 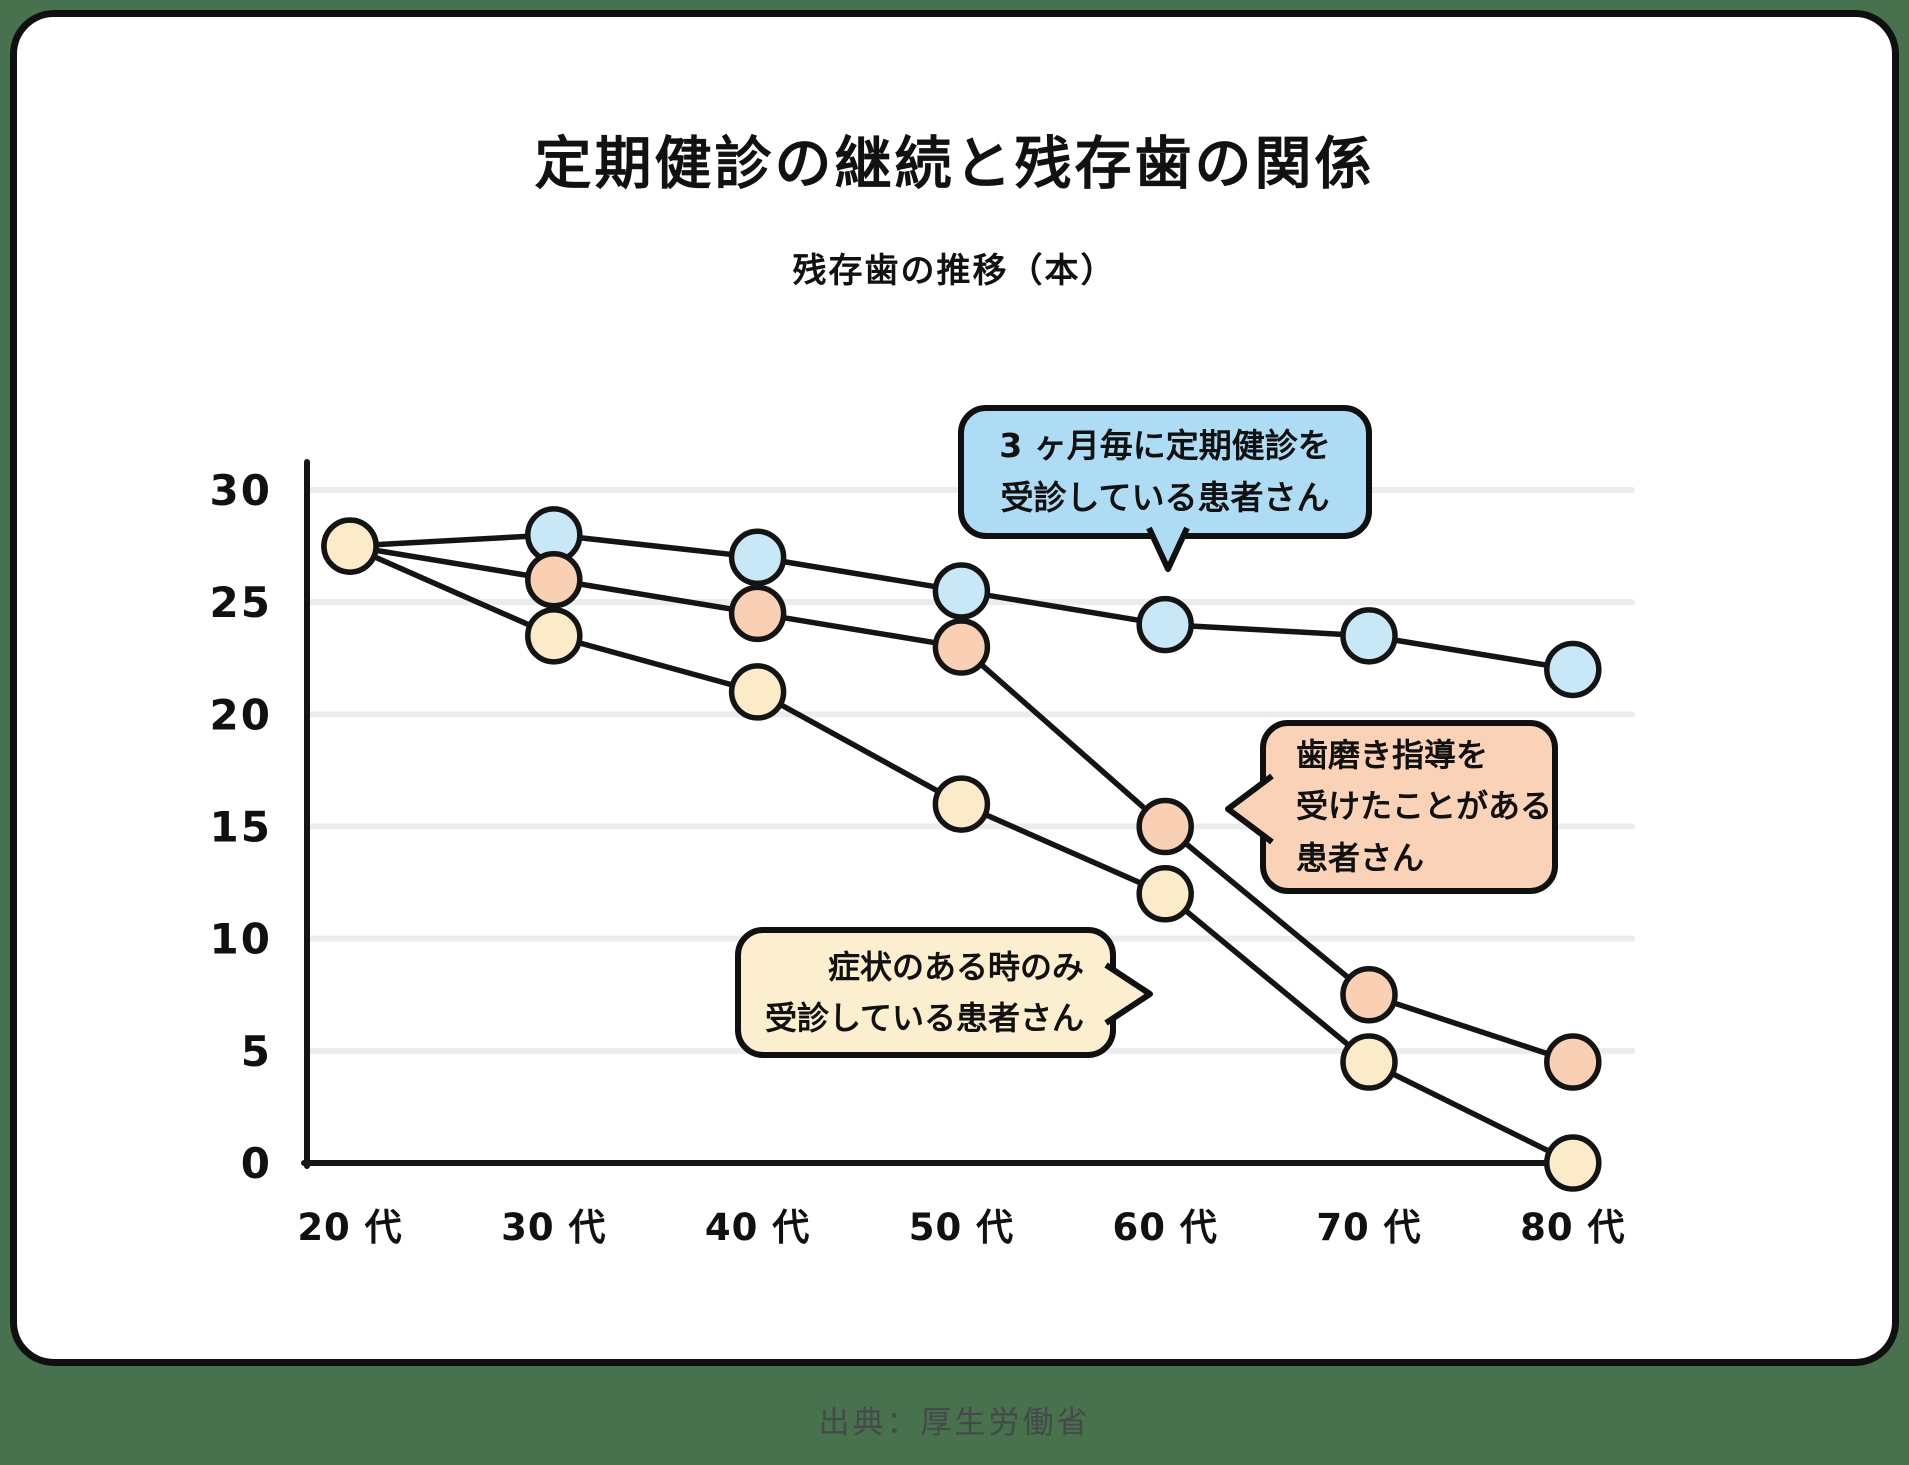 What do you see at coordinates (241, 714) in the screenshot?
I see `y-tick-label: 20` at bounding box center [241, 714].